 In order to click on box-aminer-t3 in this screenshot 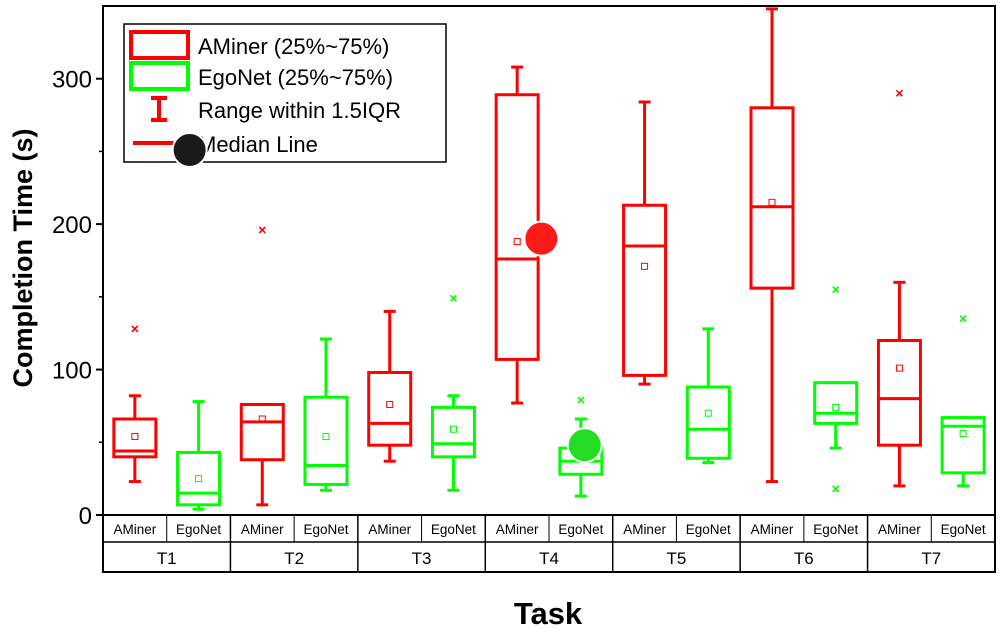, I will do `click(390, 386)`.